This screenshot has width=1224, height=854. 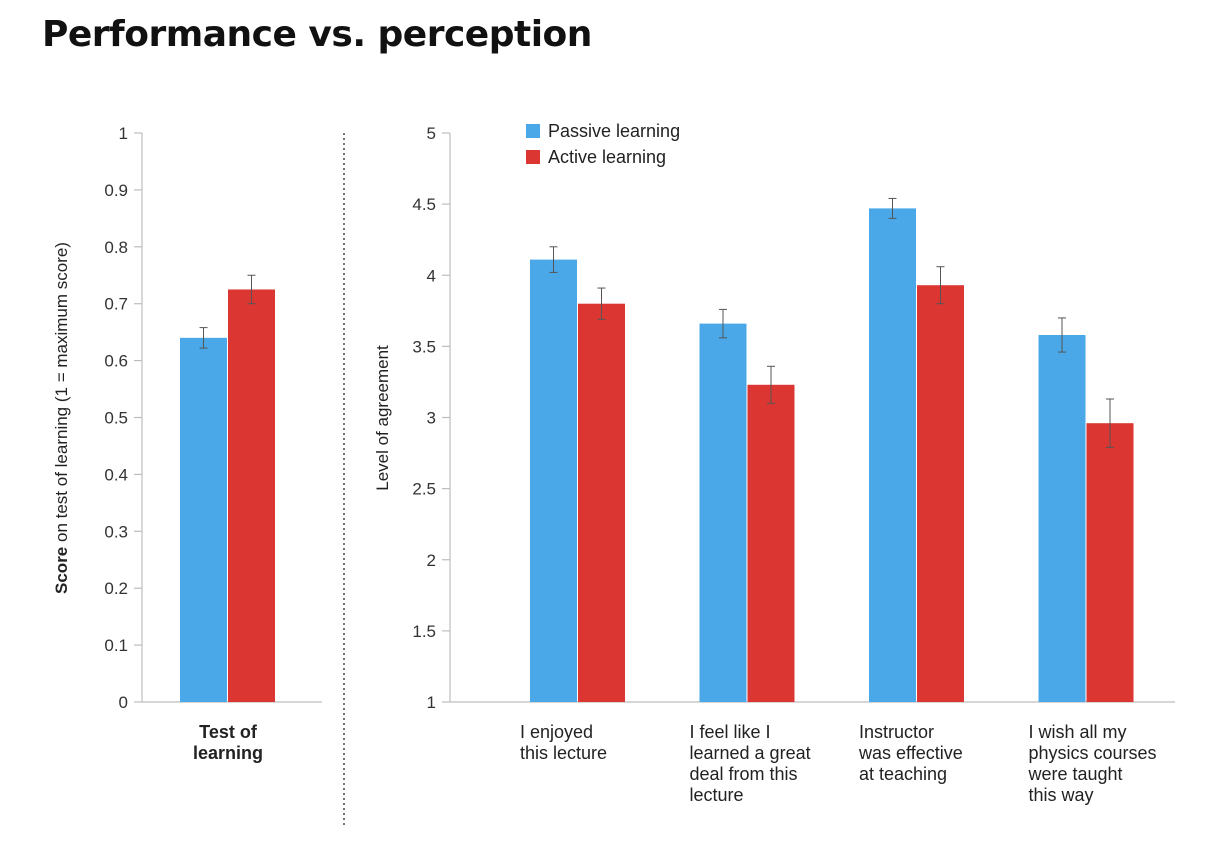 What do you see at coordinates (382, 418) in the screenshot?
I see `y-axis-title: Level of agreement` at bounding box center [382, 418].